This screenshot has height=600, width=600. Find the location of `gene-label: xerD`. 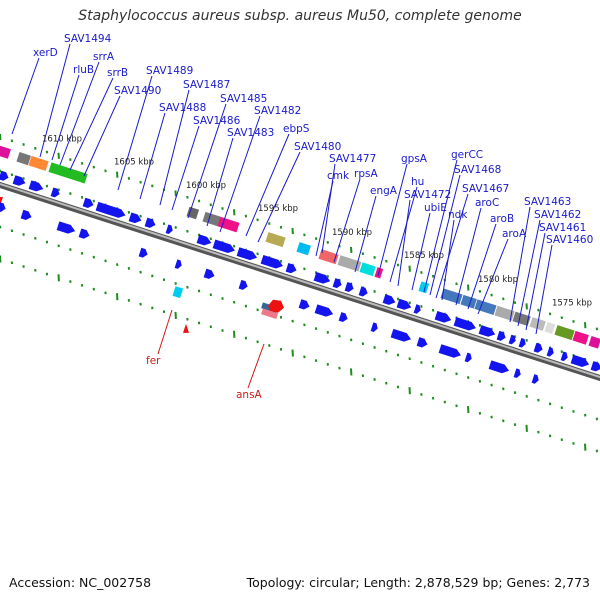

gene-label: xerD is located at coordinates (45, 53).